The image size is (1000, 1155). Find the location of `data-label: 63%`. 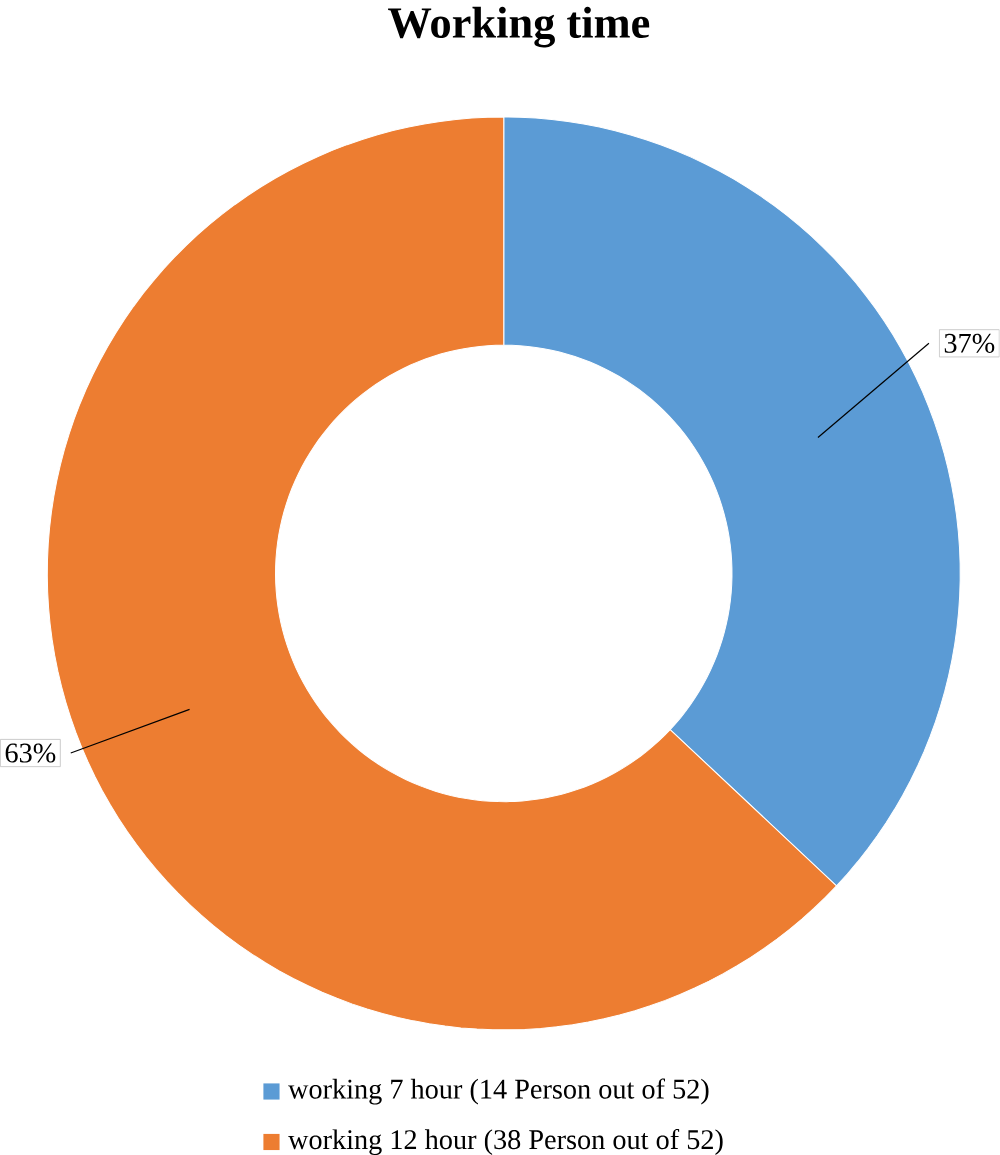

data-label: 63% is located at coordinates (30, 753).